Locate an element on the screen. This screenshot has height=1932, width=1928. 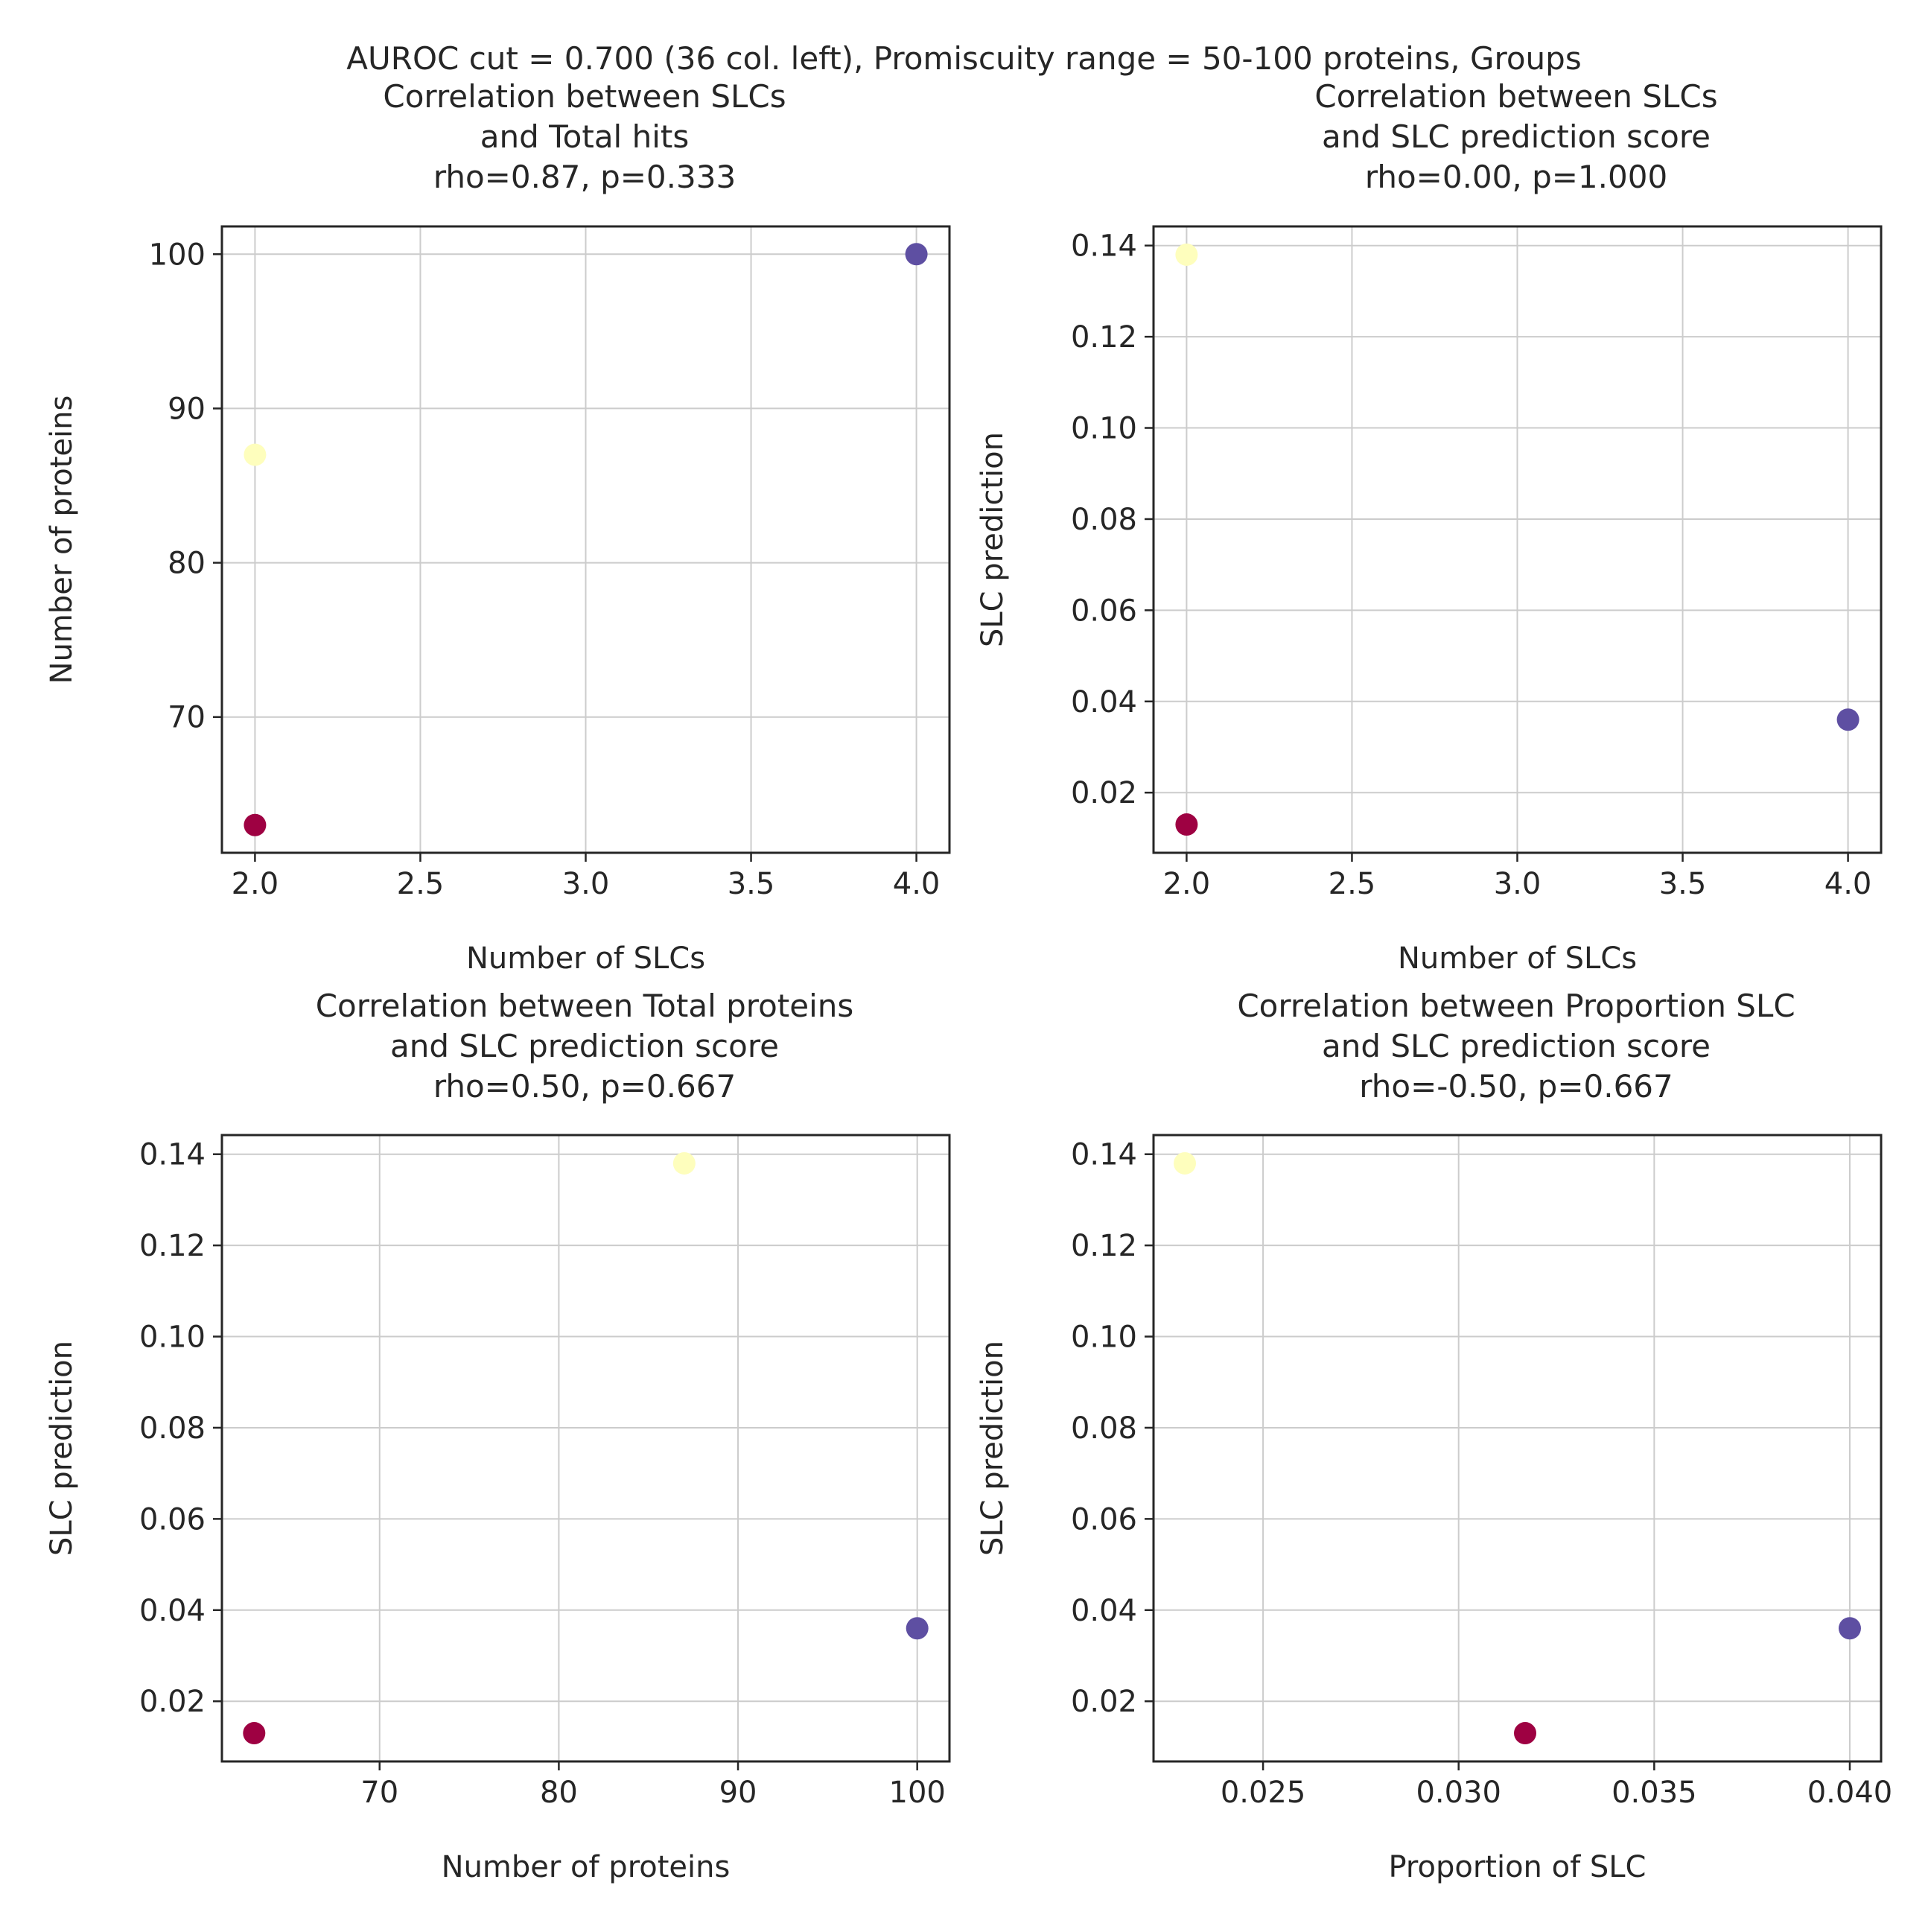
panel-4-y-tick-label: 0.12 is located at coordinates (1104, 1246).